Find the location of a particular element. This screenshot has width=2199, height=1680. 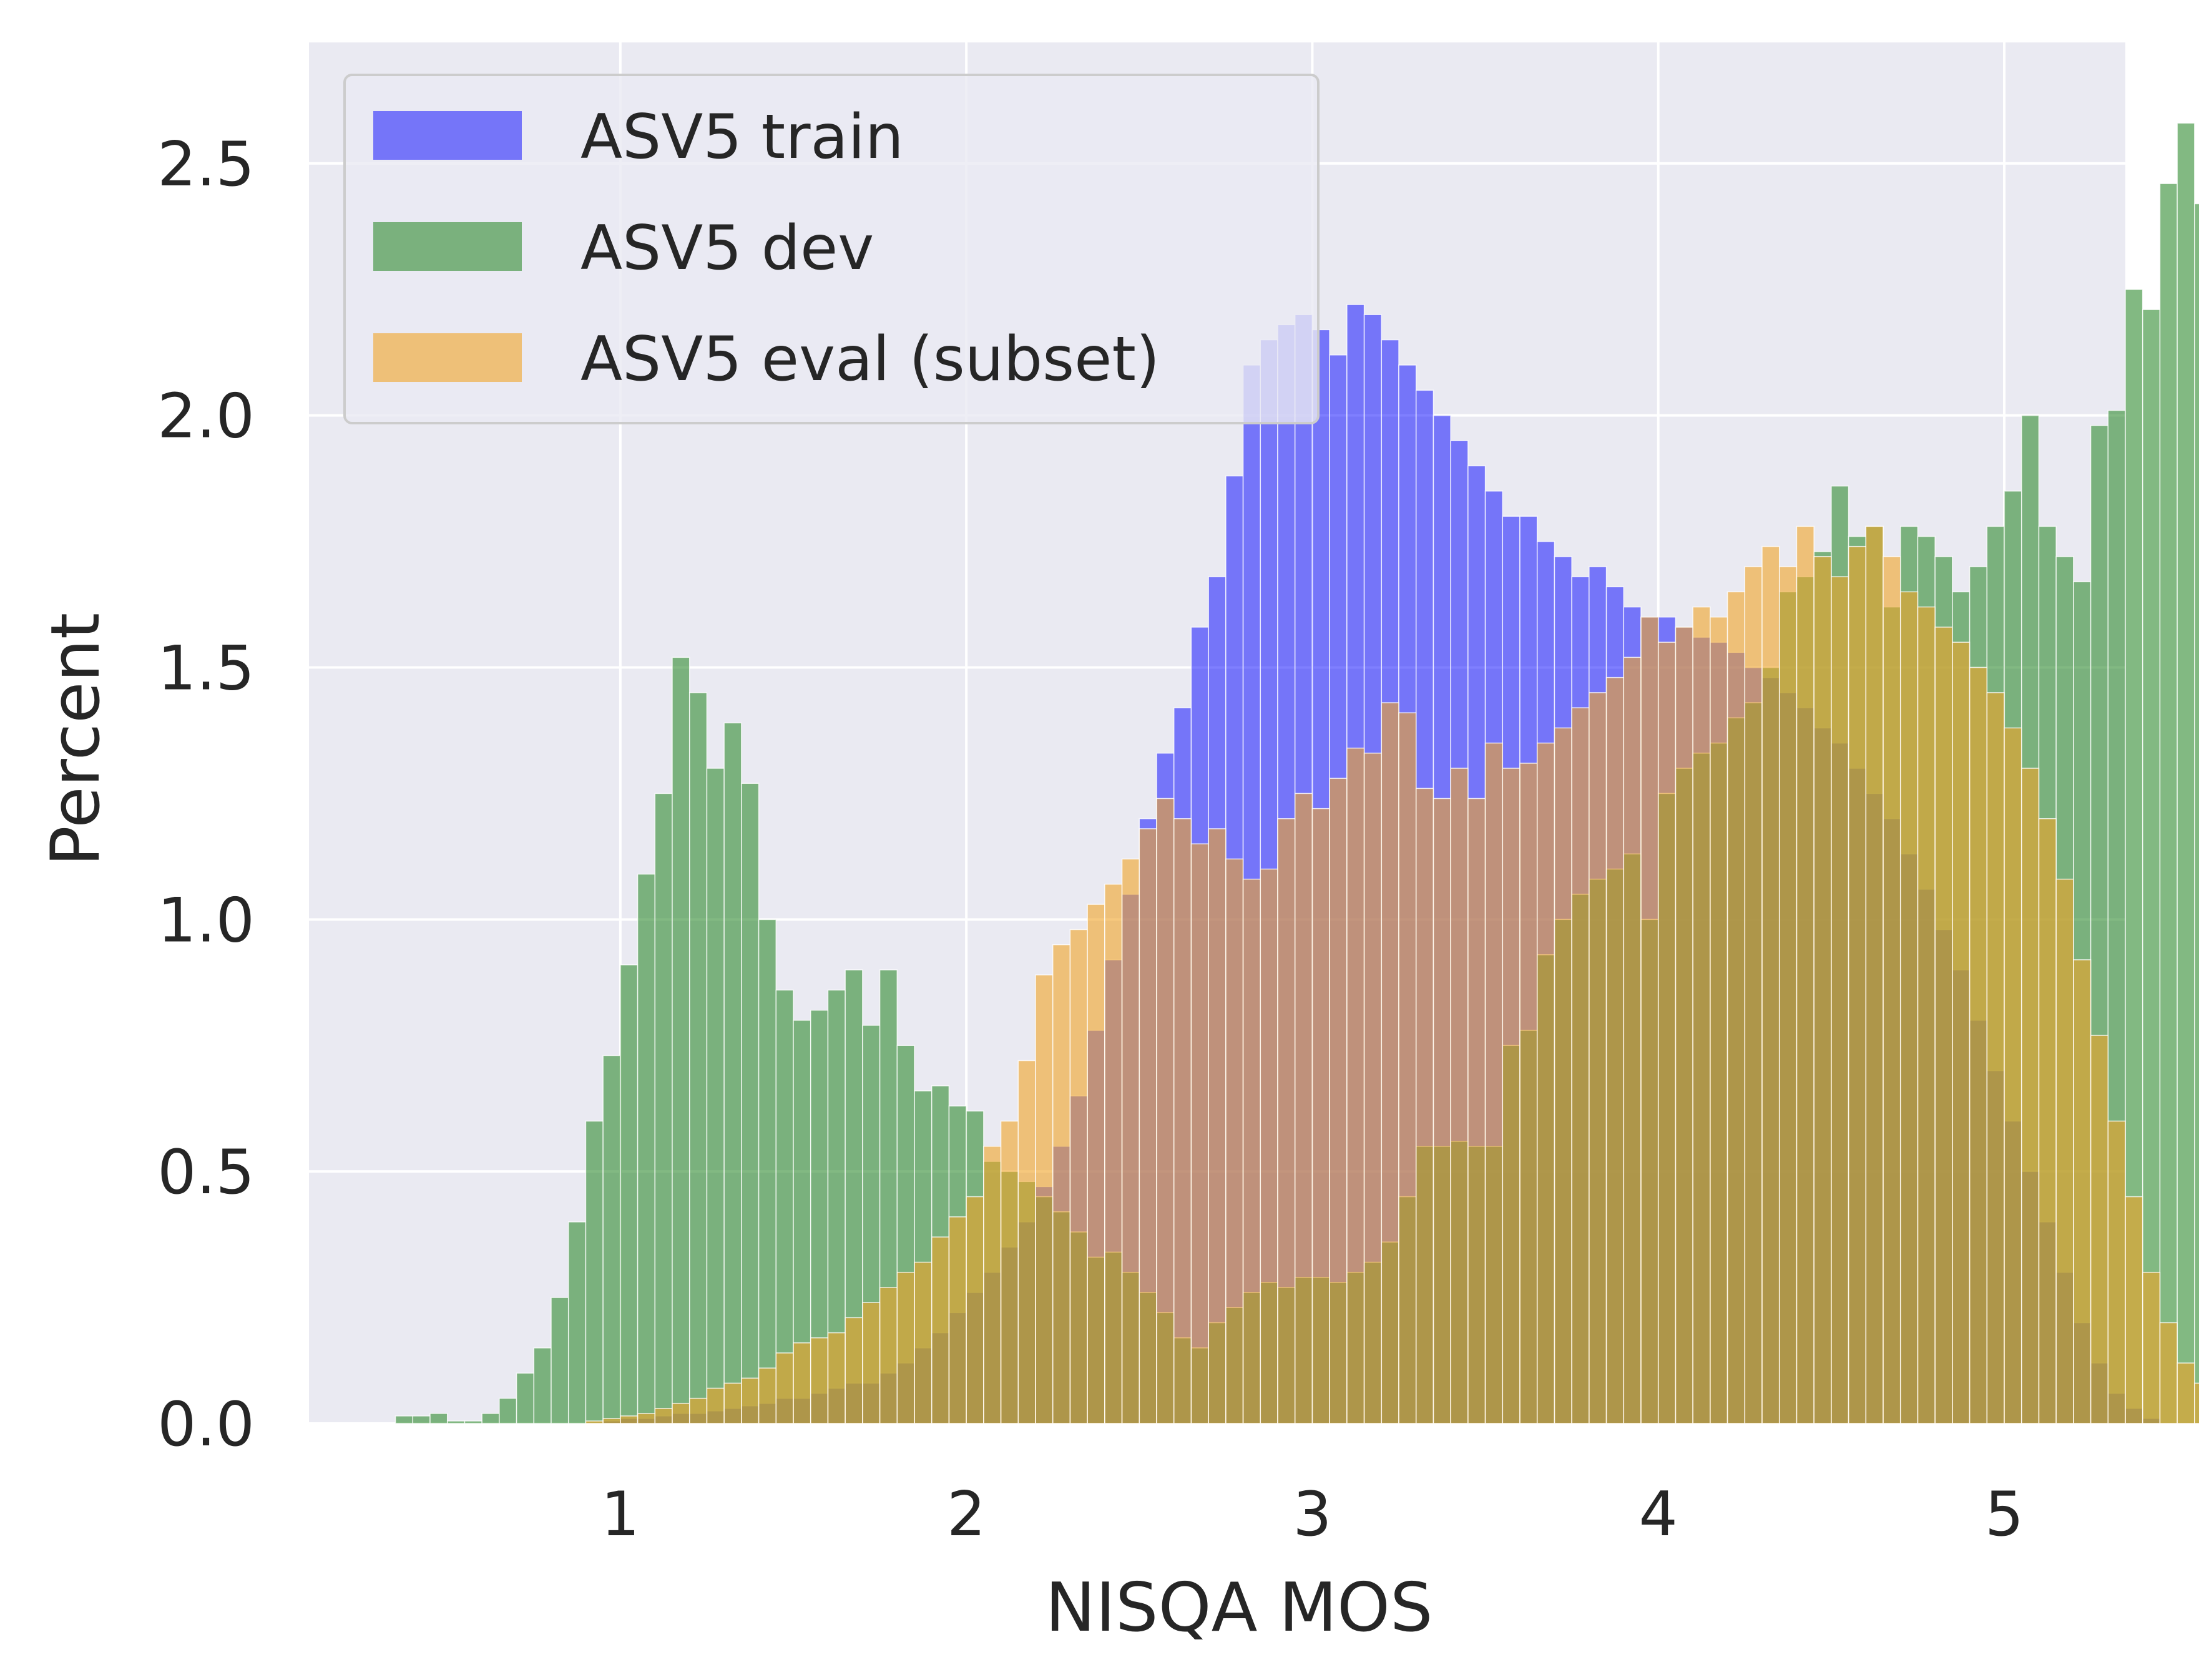

y-axis-label: Percent is located at coordinates (76, 740).